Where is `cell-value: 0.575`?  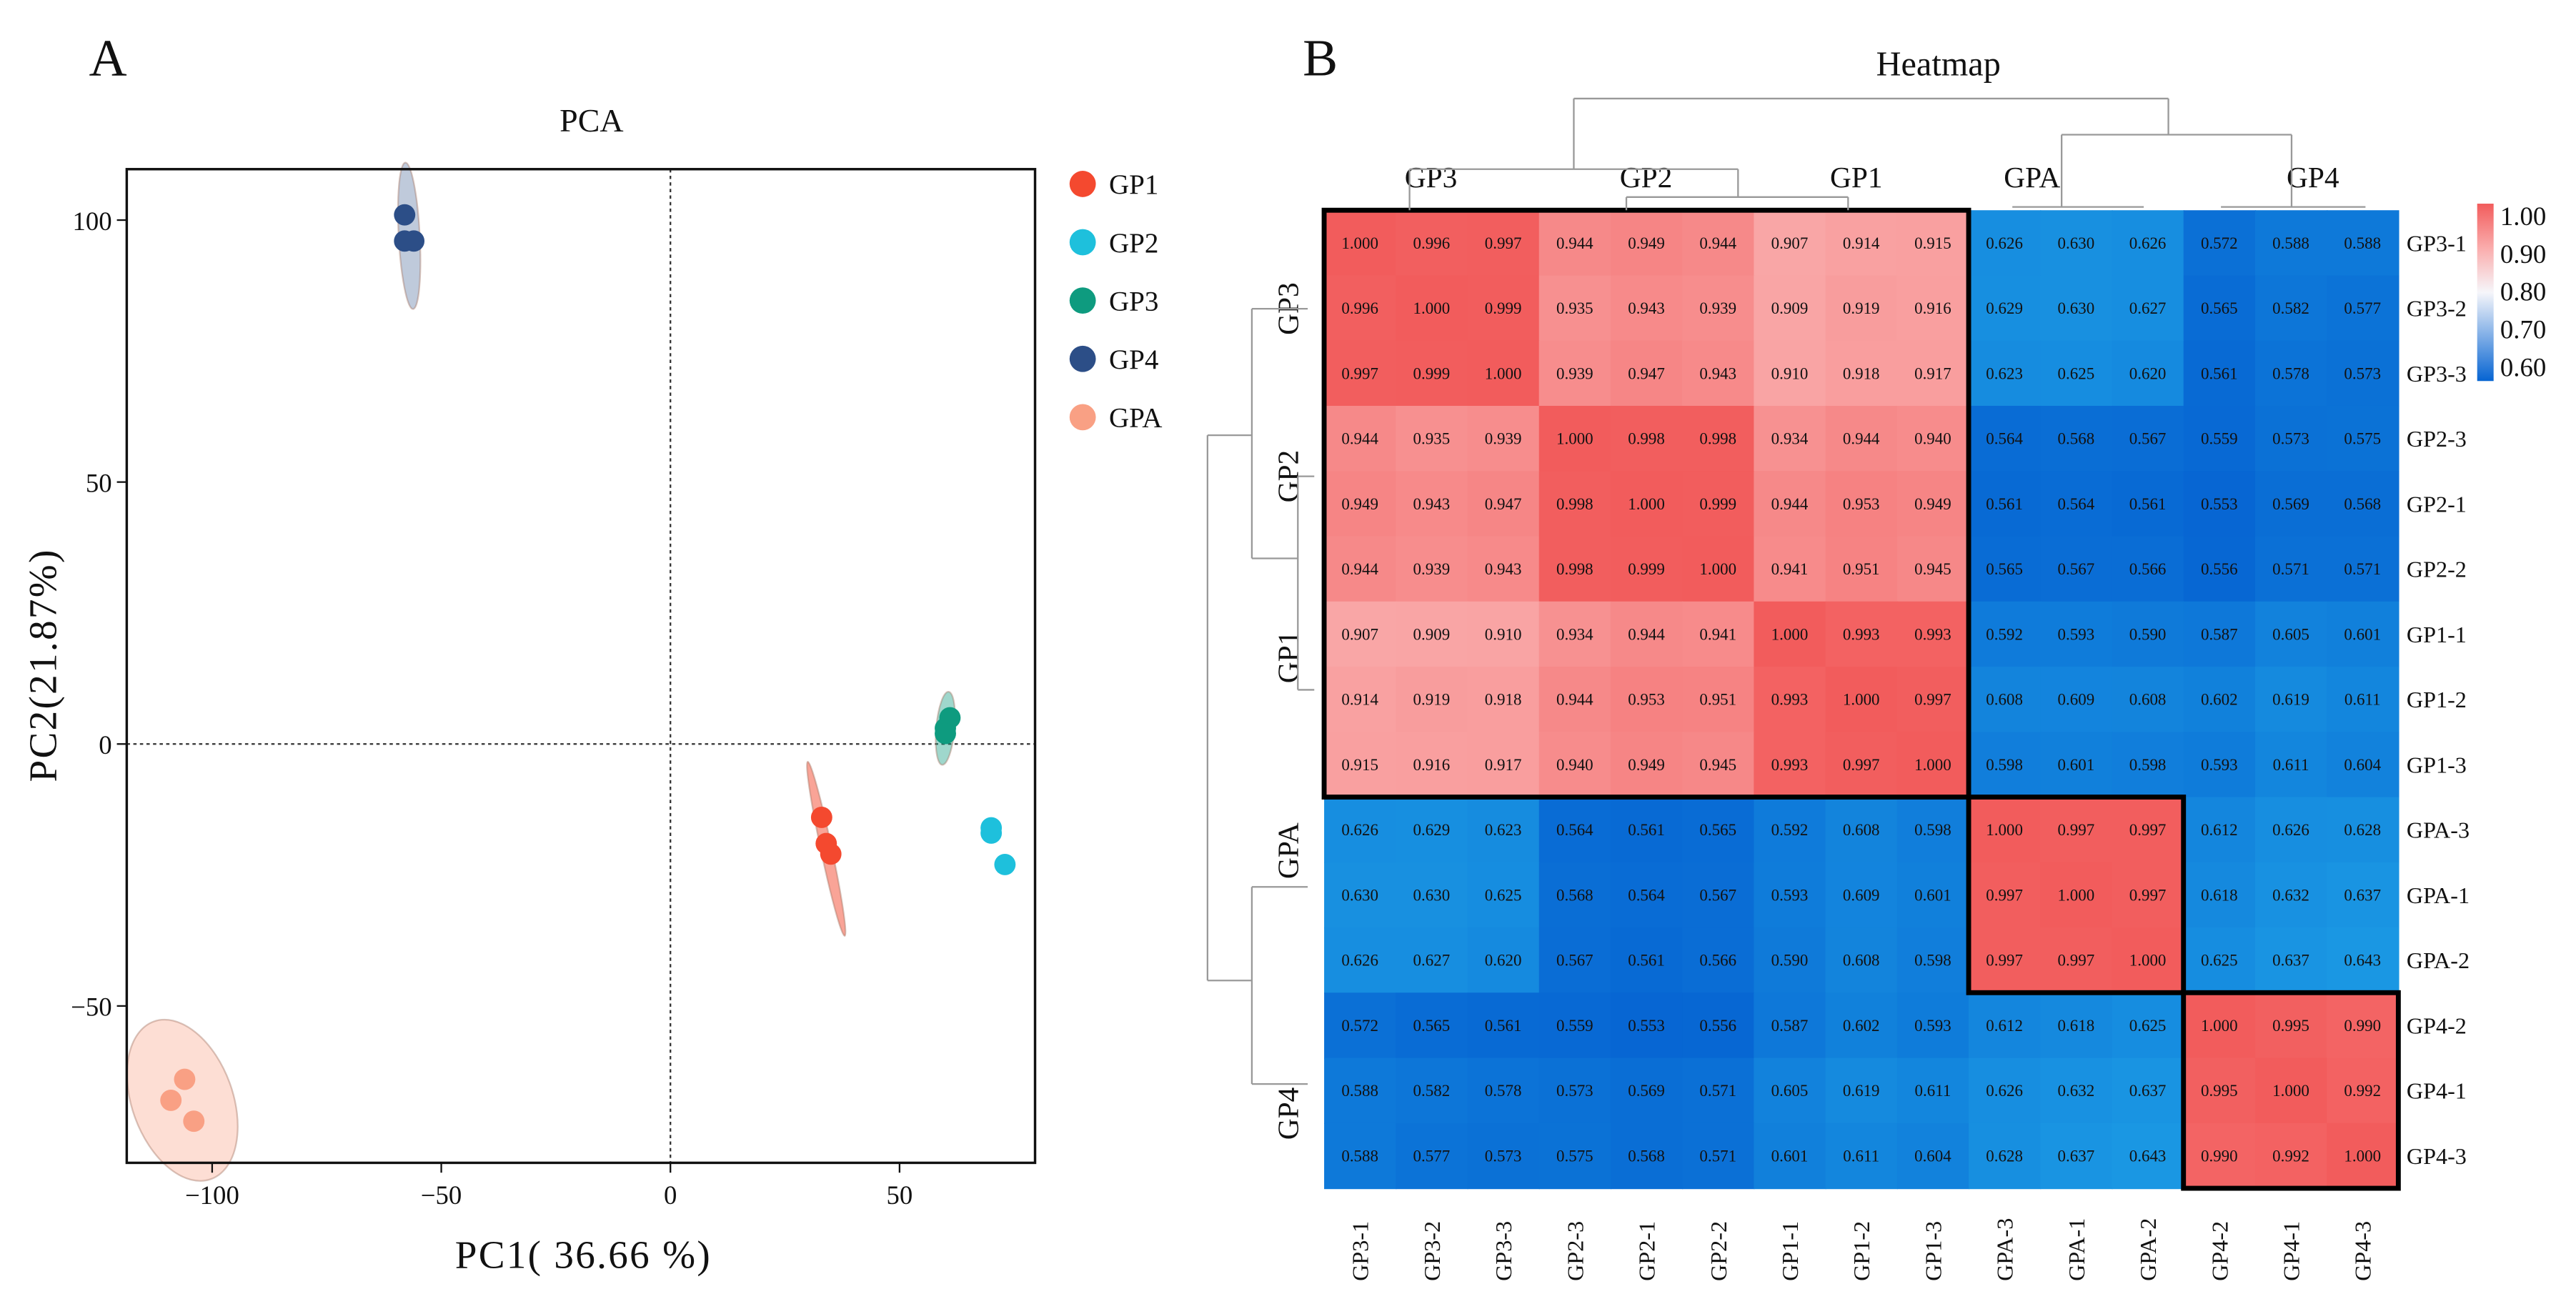 cell-value: 0.575 is located at coordinates (1574, 1156).